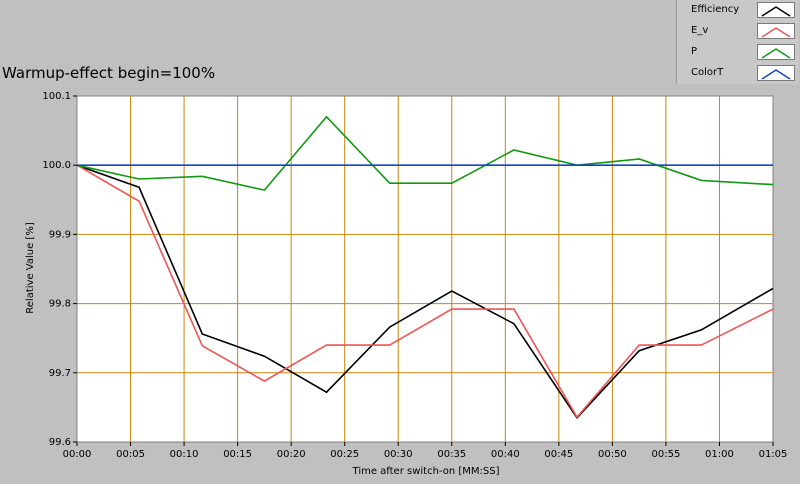 This screenshot has width=800, height=484. I want to click on y-axis-label: Relative Value [%], so click(30, 268).